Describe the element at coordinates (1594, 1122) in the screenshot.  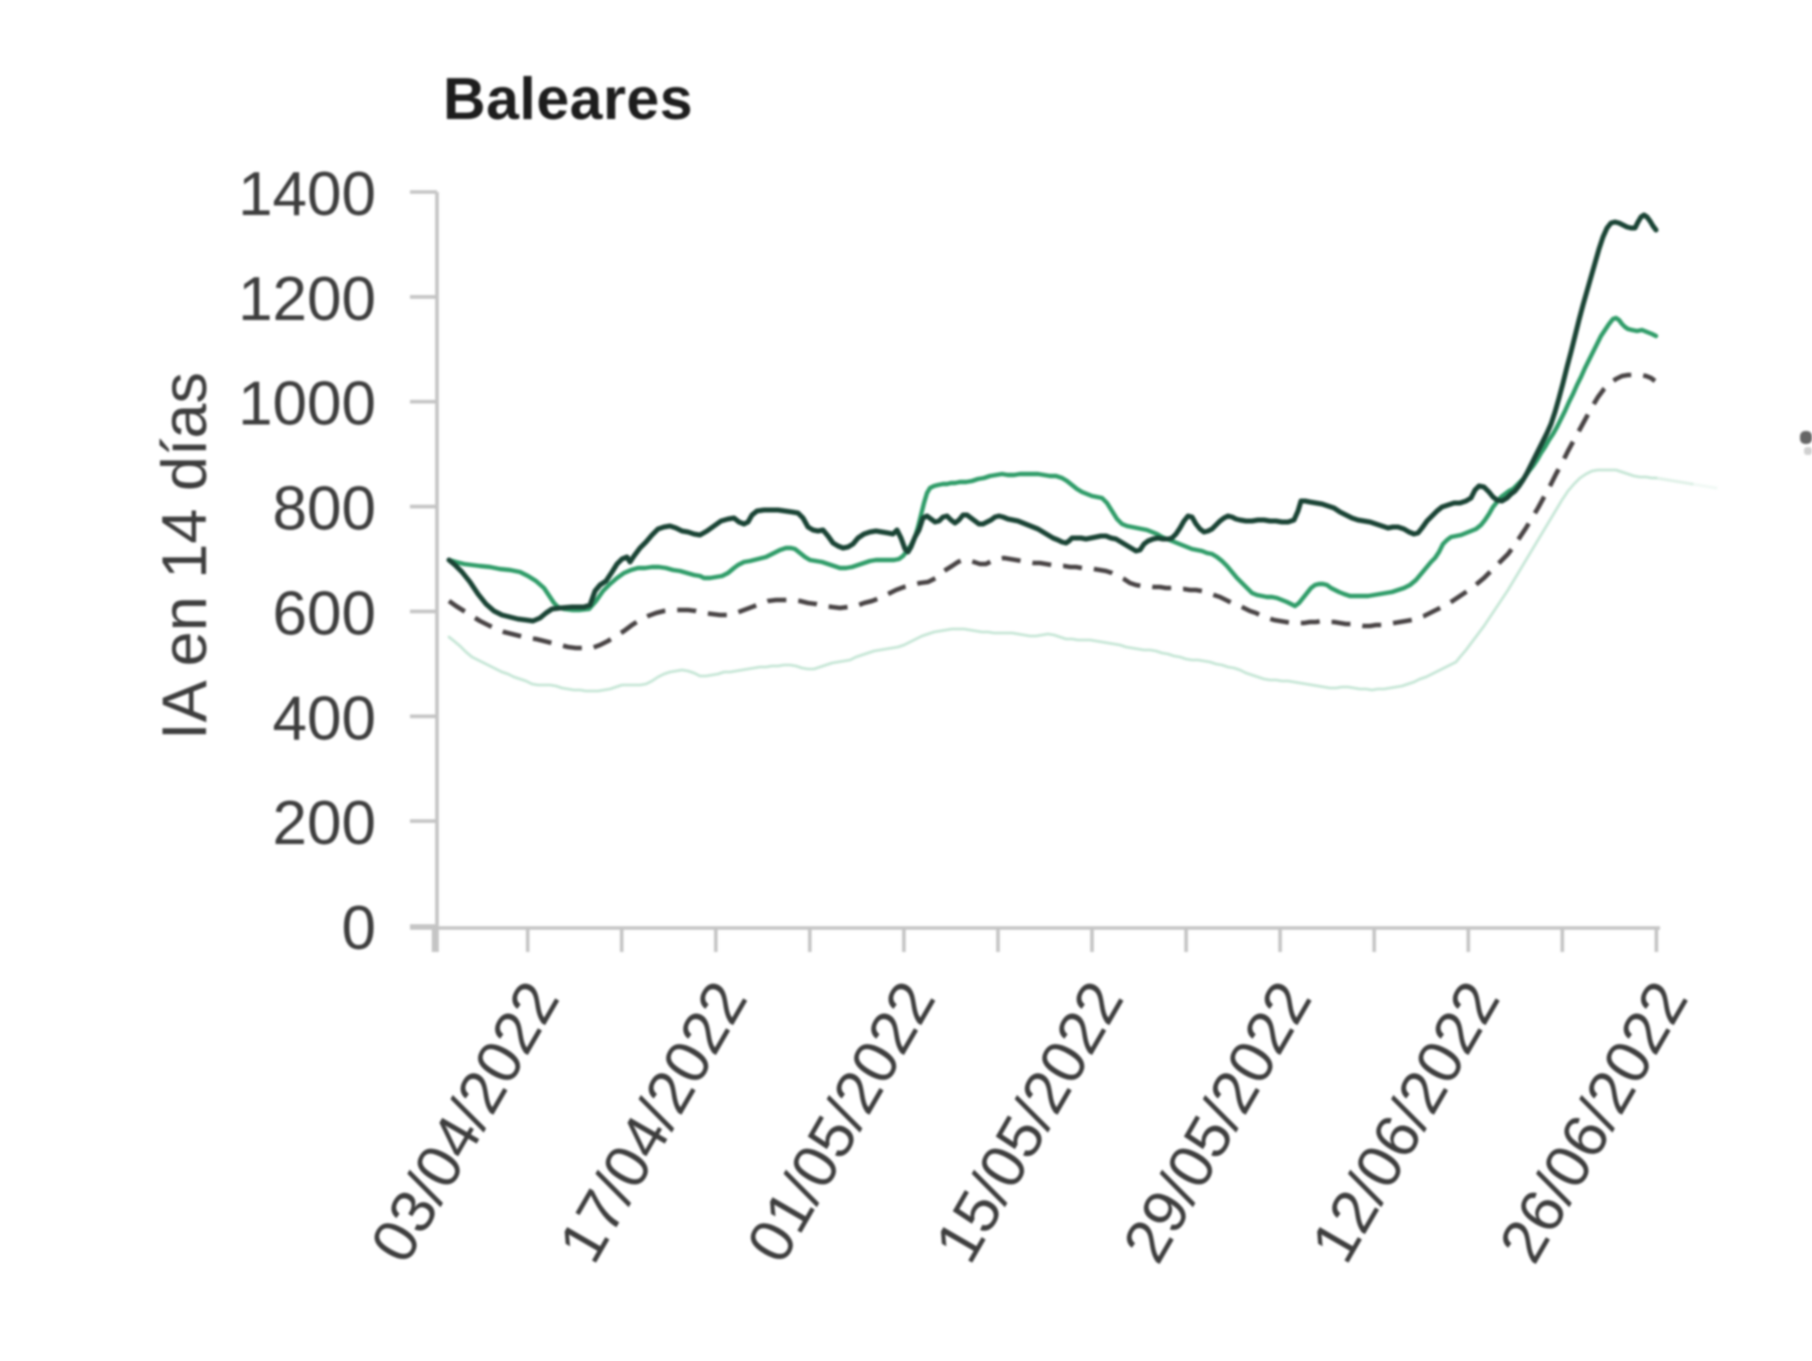
I see `svg-text: 26/06/2022` at that location.